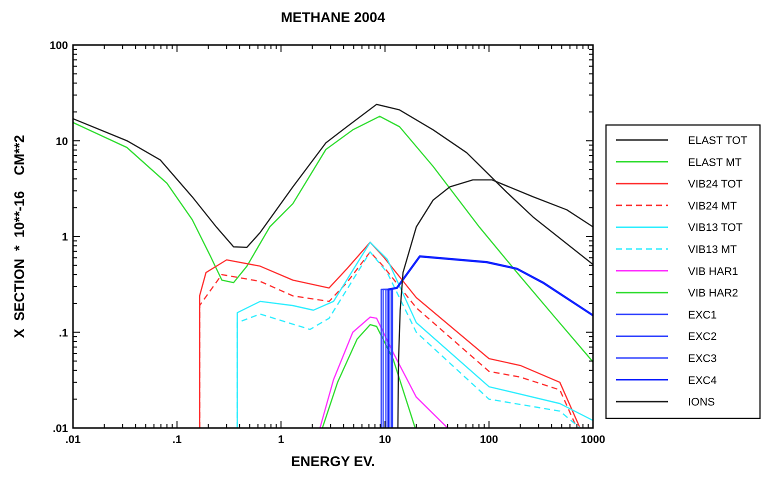  I want to click on legend-label: IONS, so click(701, 402).